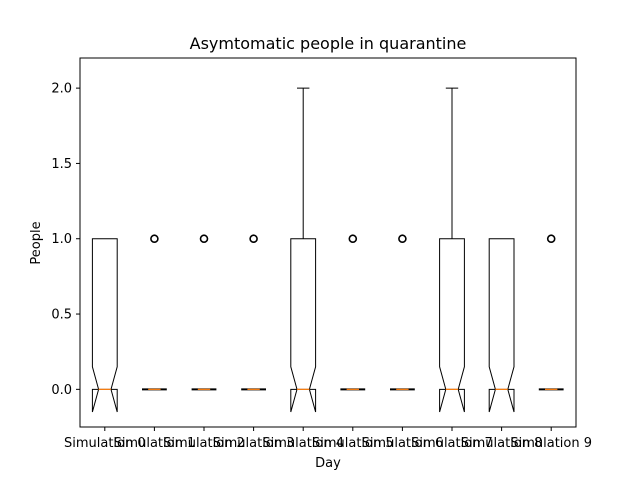 The height and width of the screenshot is (480, 640). I want to click on y-tick-label: 0.5, so click(61, 315).